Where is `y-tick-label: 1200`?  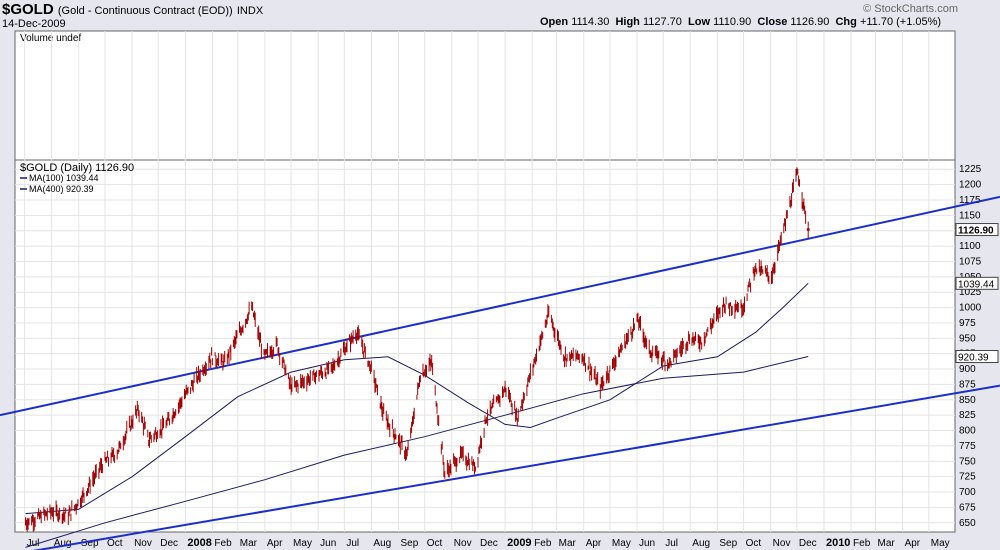
y-tick-label: 1200 is located at coordinates (970, 185).